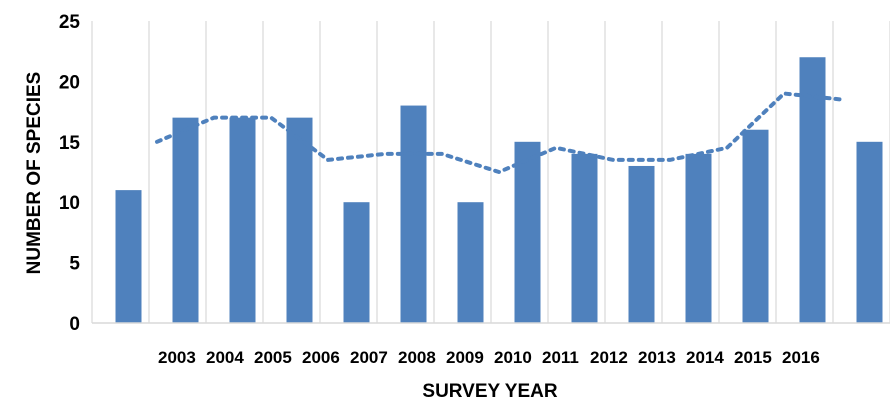  What do you see at coordinates (70, 22) in the screenshot?
I see `y-tick-label: 25` at bounding box center [70, 22].